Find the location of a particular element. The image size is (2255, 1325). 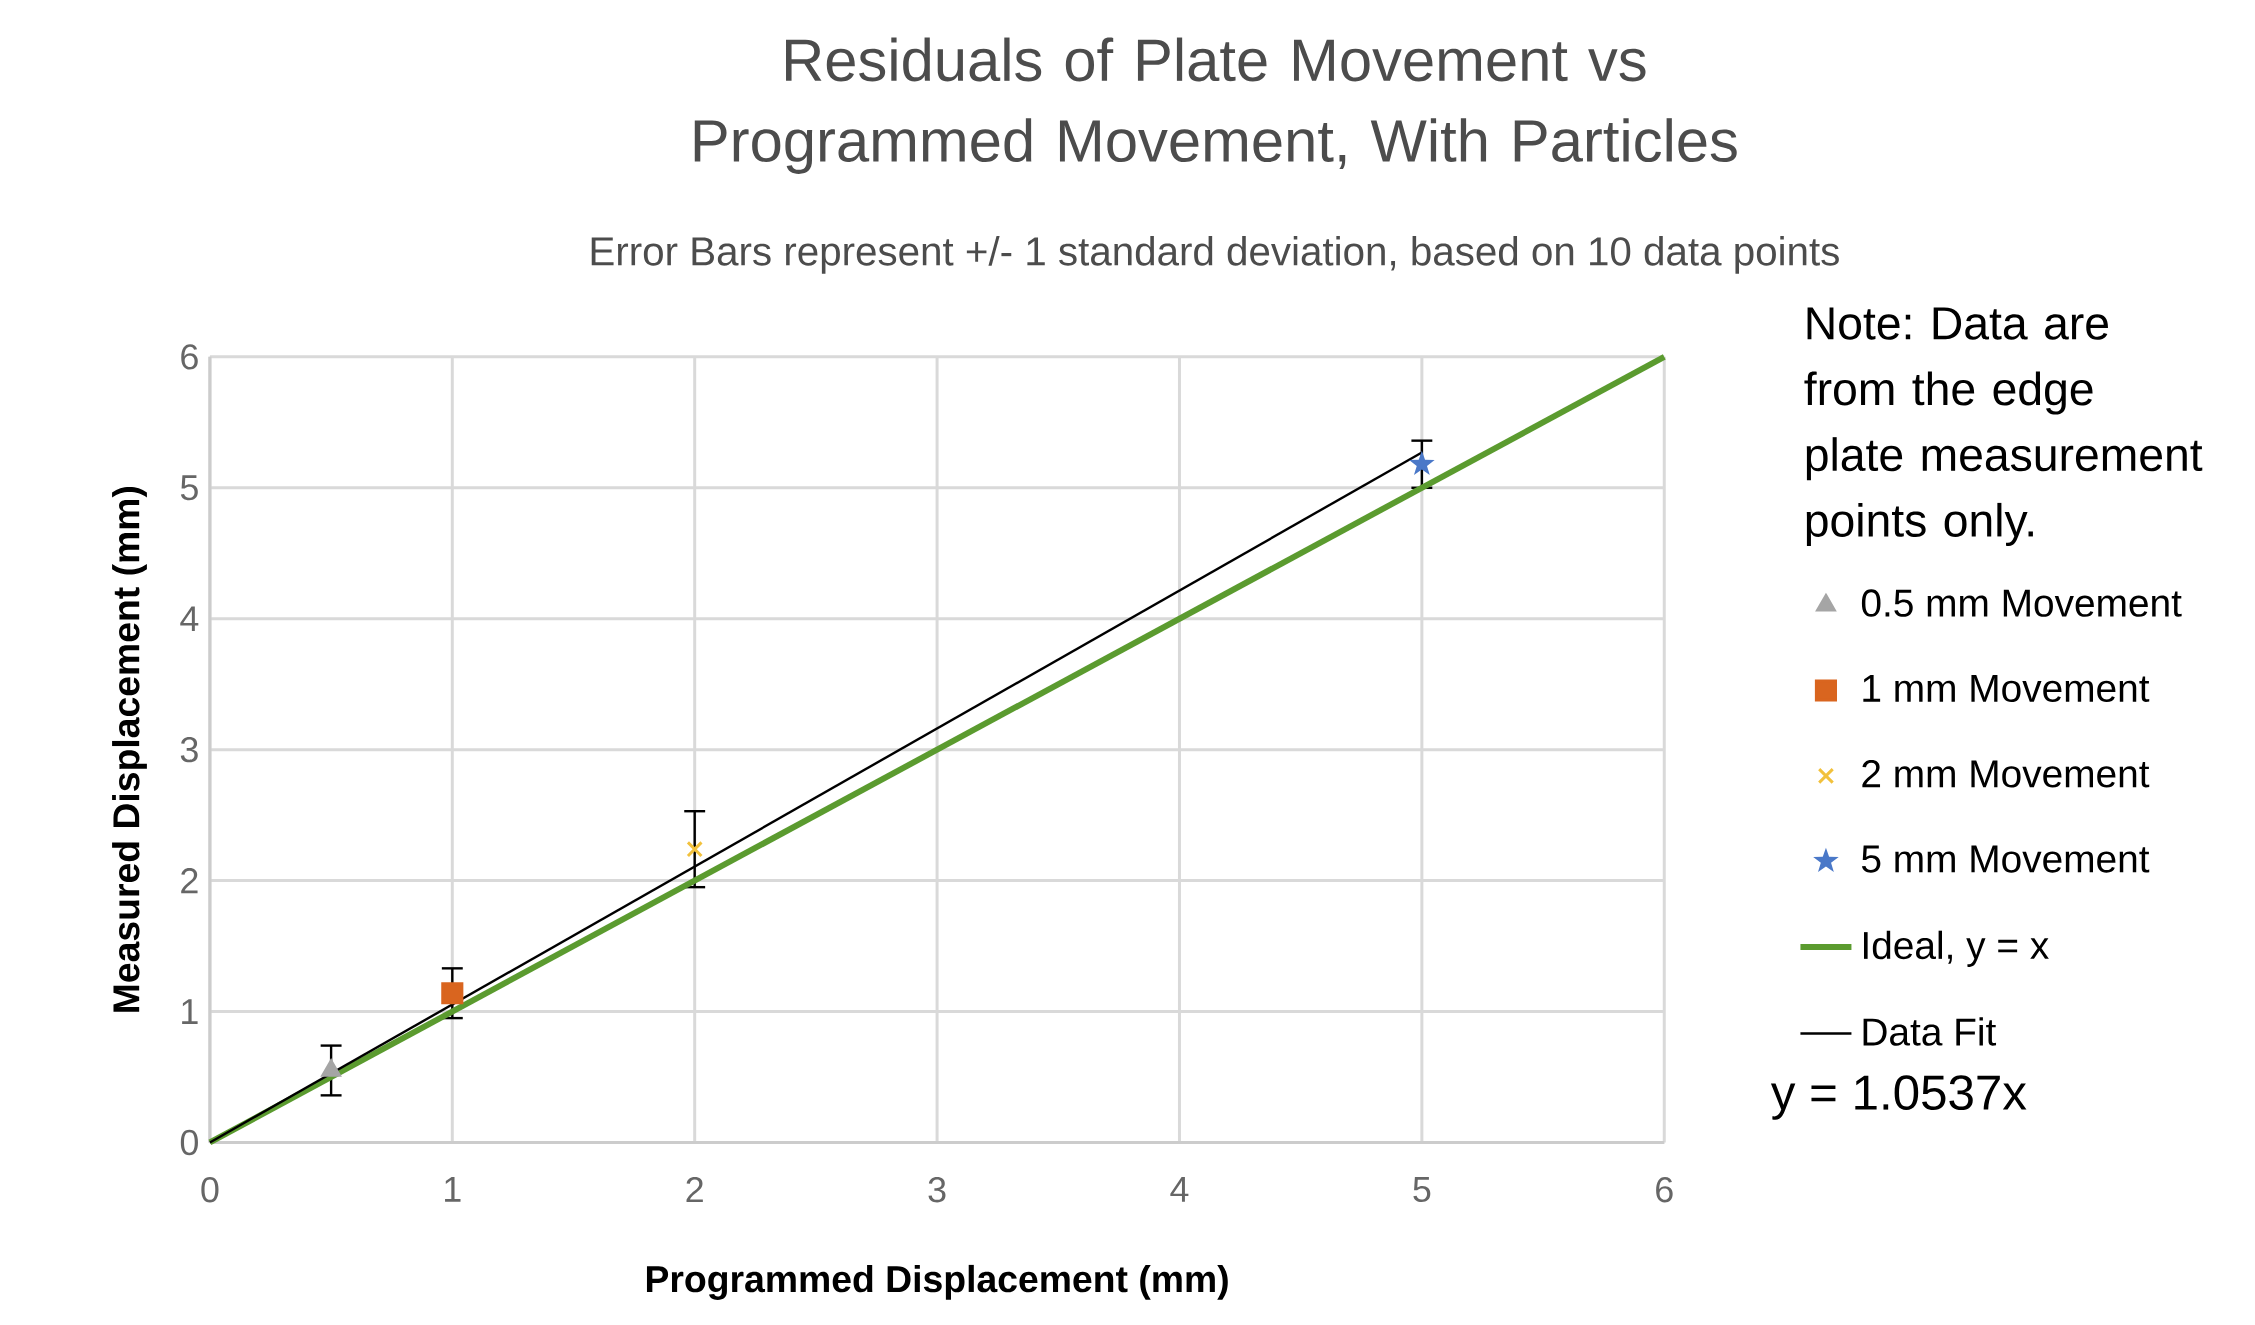

legend-label: 1 mm Movement is located at coordinates (2006, 688).